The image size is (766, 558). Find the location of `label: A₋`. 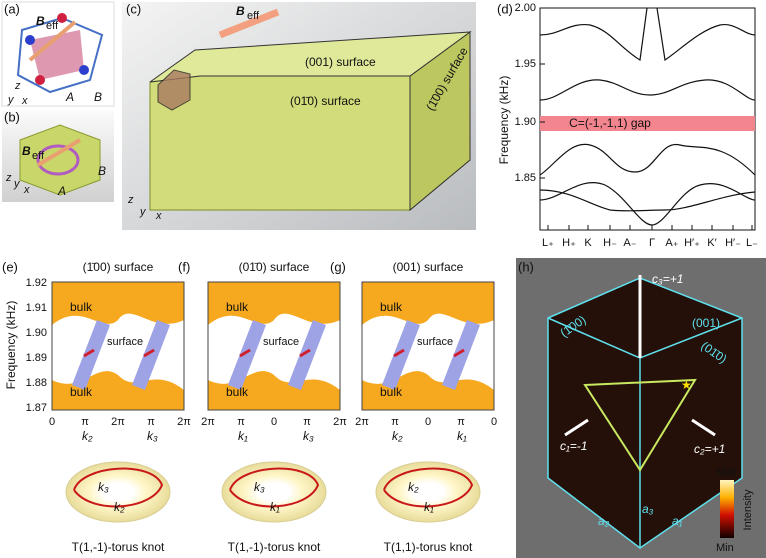

label: A₋ is located at coordinates (629, 243).